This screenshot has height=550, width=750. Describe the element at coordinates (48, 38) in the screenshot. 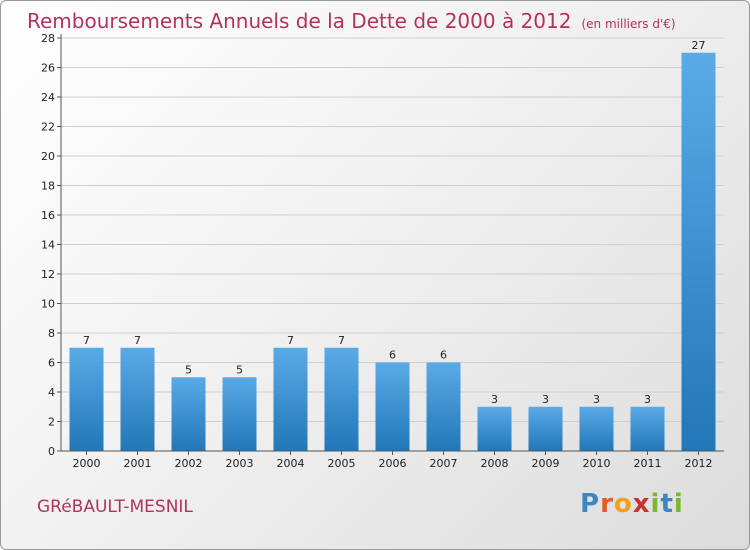

I see `y-tick-label: 28` at that location.